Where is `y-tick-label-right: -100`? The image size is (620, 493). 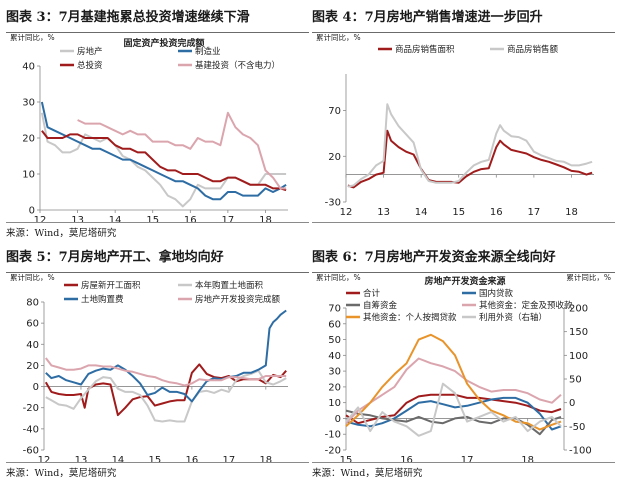
y-tick-label-right: -100 is located at coordinates (580, 451).